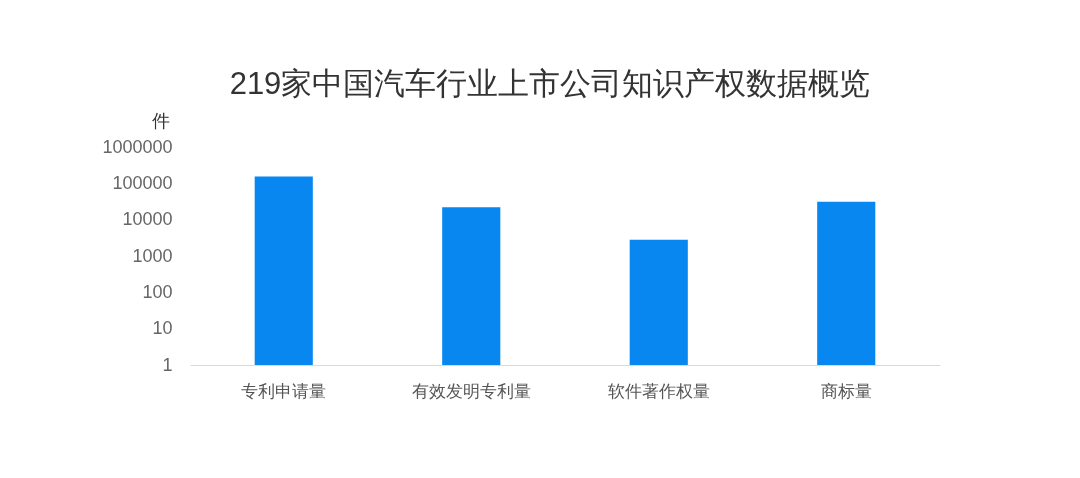  What do you see at coordinates (658, 391) in the screenshot?
I see `x-tick-label: 软件著作权量` at bounding box center [658, 391].